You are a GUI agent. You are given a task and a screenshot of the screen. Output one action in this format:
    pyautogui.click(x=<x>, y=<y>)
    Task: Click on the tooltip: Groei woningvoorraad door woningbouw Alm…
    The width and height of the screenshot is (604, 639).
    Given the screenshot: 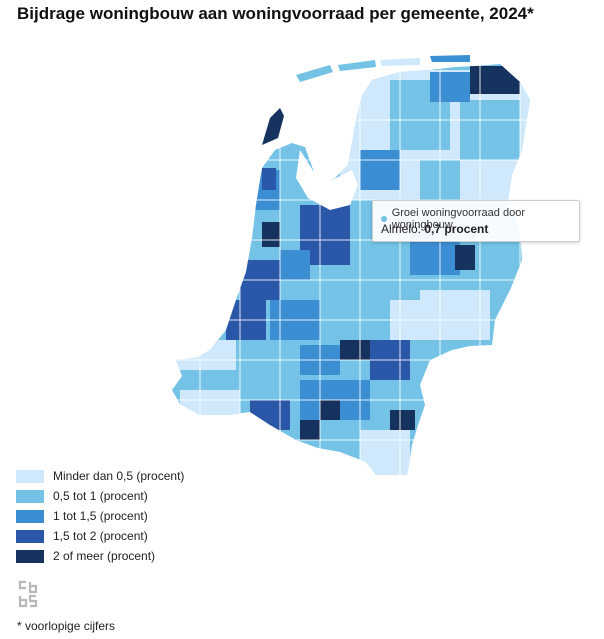 What is the action you would take?
    pyautogui.click(x=476, y=221)
    